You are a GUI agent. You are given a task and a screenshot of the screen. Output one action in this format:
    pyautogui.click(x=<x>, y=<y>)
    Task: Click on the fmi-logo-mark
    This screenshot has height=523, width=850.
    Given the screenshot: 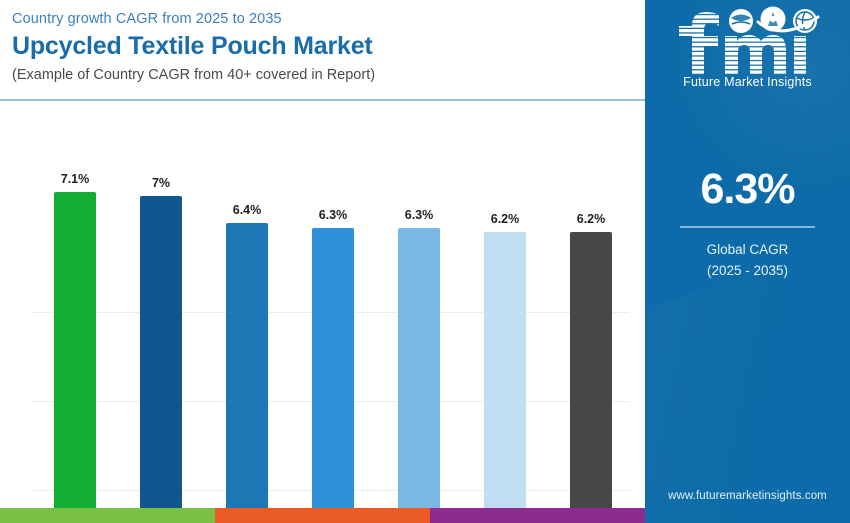 What is the action you would take?
    pyautogui.click(x=748, y=40)
    